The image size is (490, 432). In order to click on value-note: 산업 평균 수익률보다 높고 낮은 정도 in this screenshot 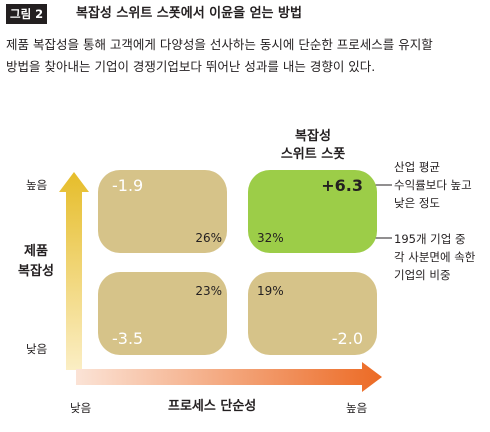, I will do `click(433, 185)`.